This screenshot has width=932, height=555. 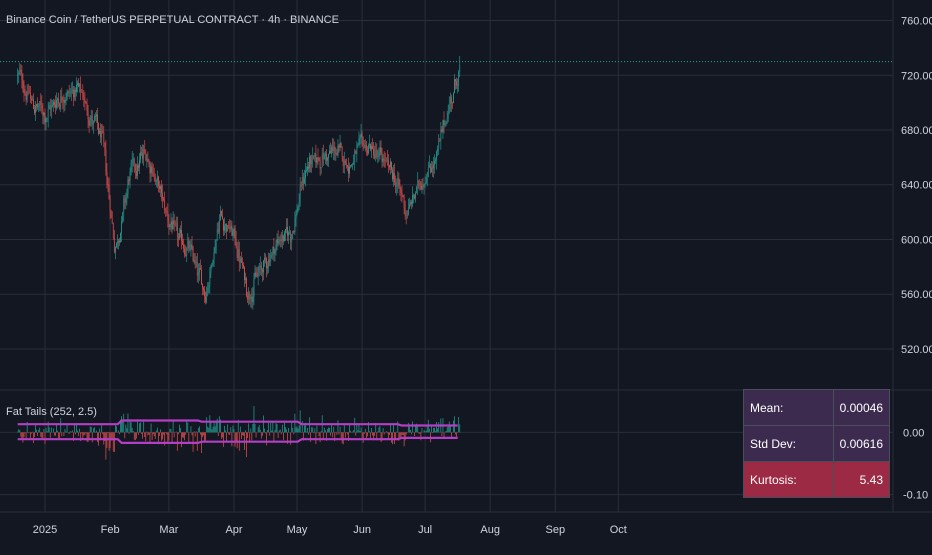 What do you see at coordinates (618, 530) in the screenshot?
I see `x-tick-label: Oct` at bounding box center [618, 530].